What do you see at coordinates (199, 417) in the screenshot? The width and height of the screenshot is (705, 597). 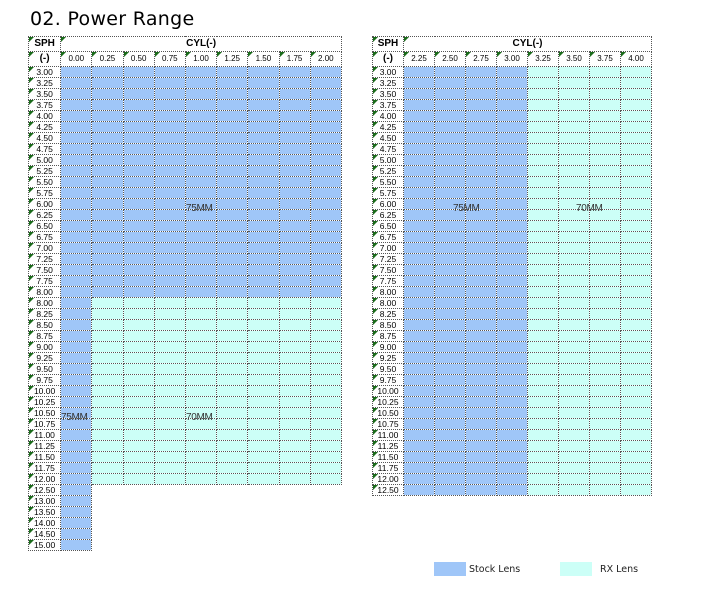 I see `zone-label-rx: 70MM` at bounding box center [199, 417].